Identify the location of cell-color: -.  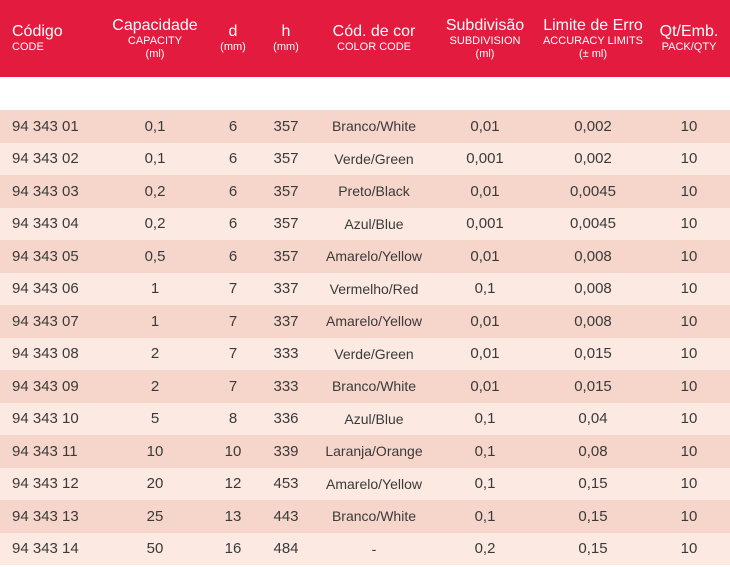
(374, 548).